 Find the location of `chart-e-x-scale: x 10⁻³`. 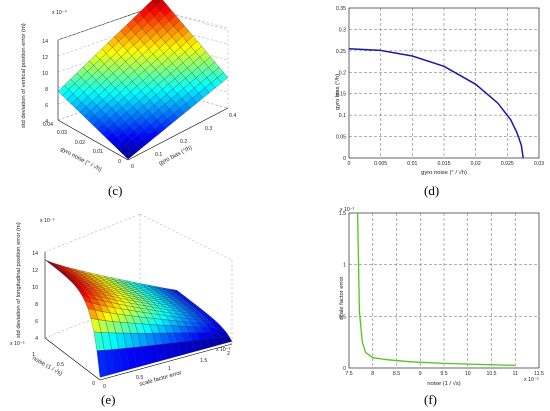

chart-e-x-scale: x 10⁻³ is located at coordinates (223, 350).